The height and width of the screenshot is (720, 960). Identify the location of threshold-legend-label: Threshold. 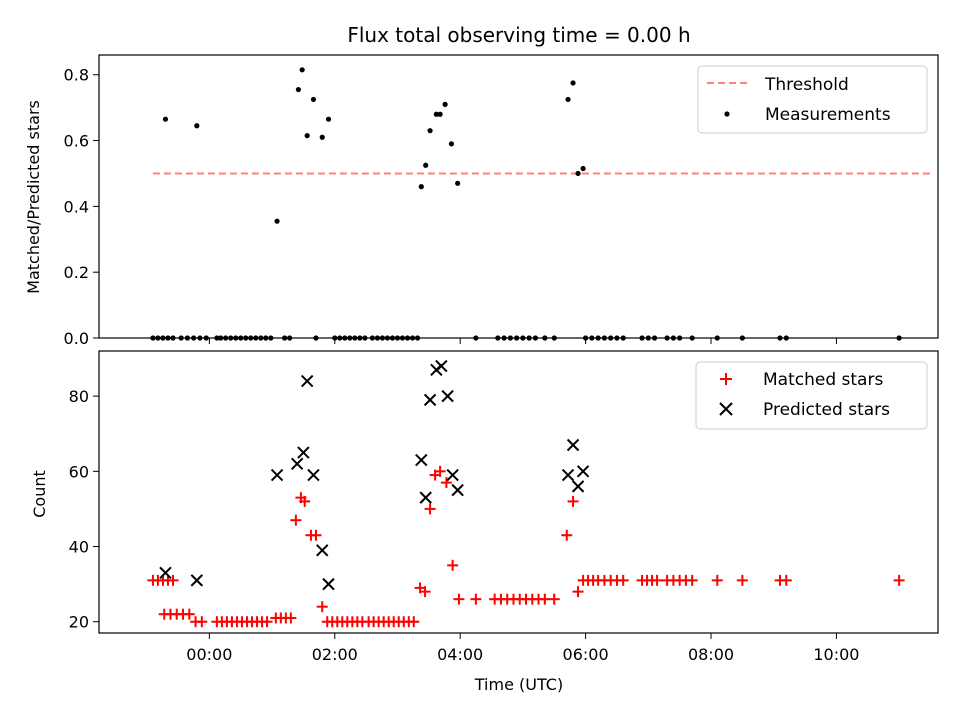
(806, 85).